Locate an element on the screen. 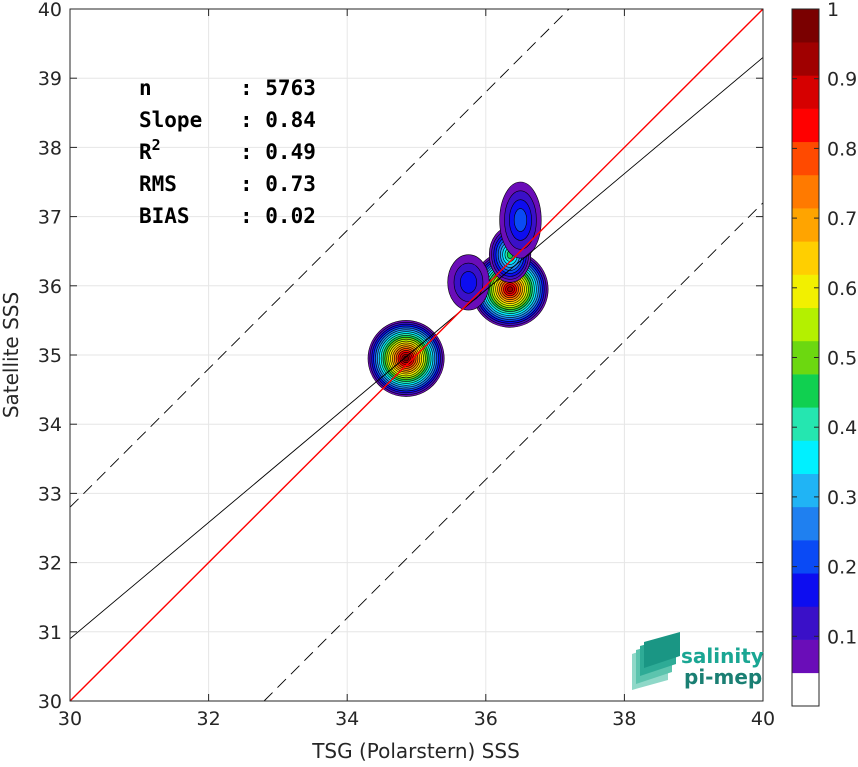 The width and height of the screenshot is (858, 767). x-tick-label: 32 is located at coordinates (209, 719).